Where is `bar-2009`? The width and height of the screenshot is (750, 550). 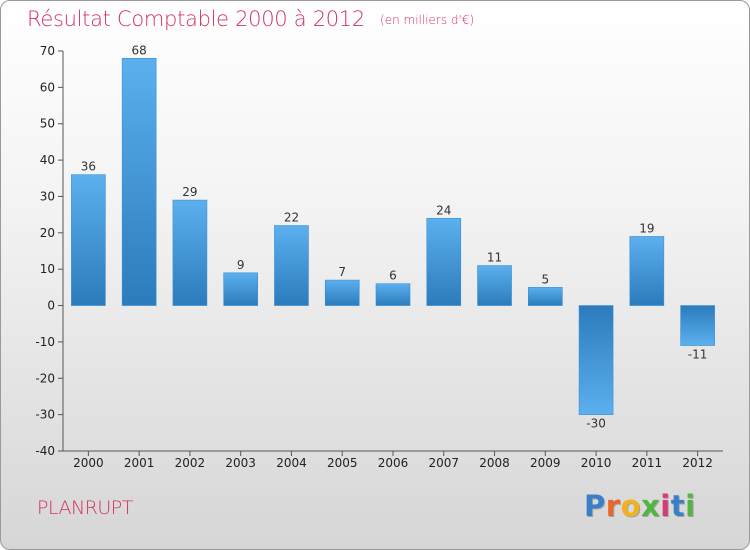
bar-2009 is located at coordinates (545, 296).